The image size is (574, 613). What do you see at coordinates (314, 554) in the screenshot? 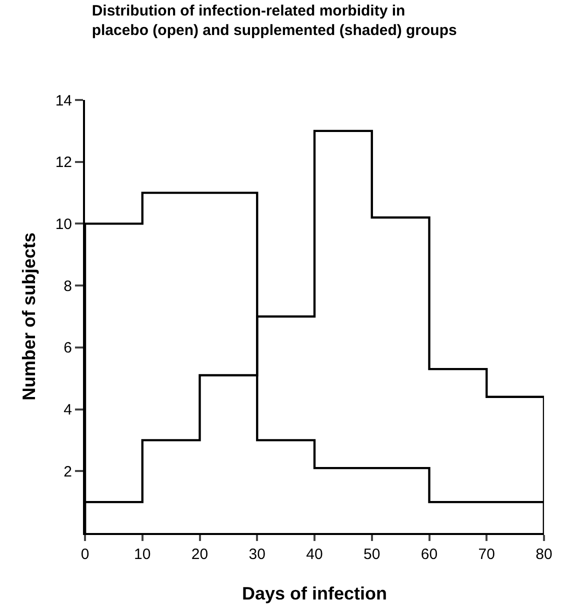
I see `x-tick-label: 40` at bounding box center [314, 554].